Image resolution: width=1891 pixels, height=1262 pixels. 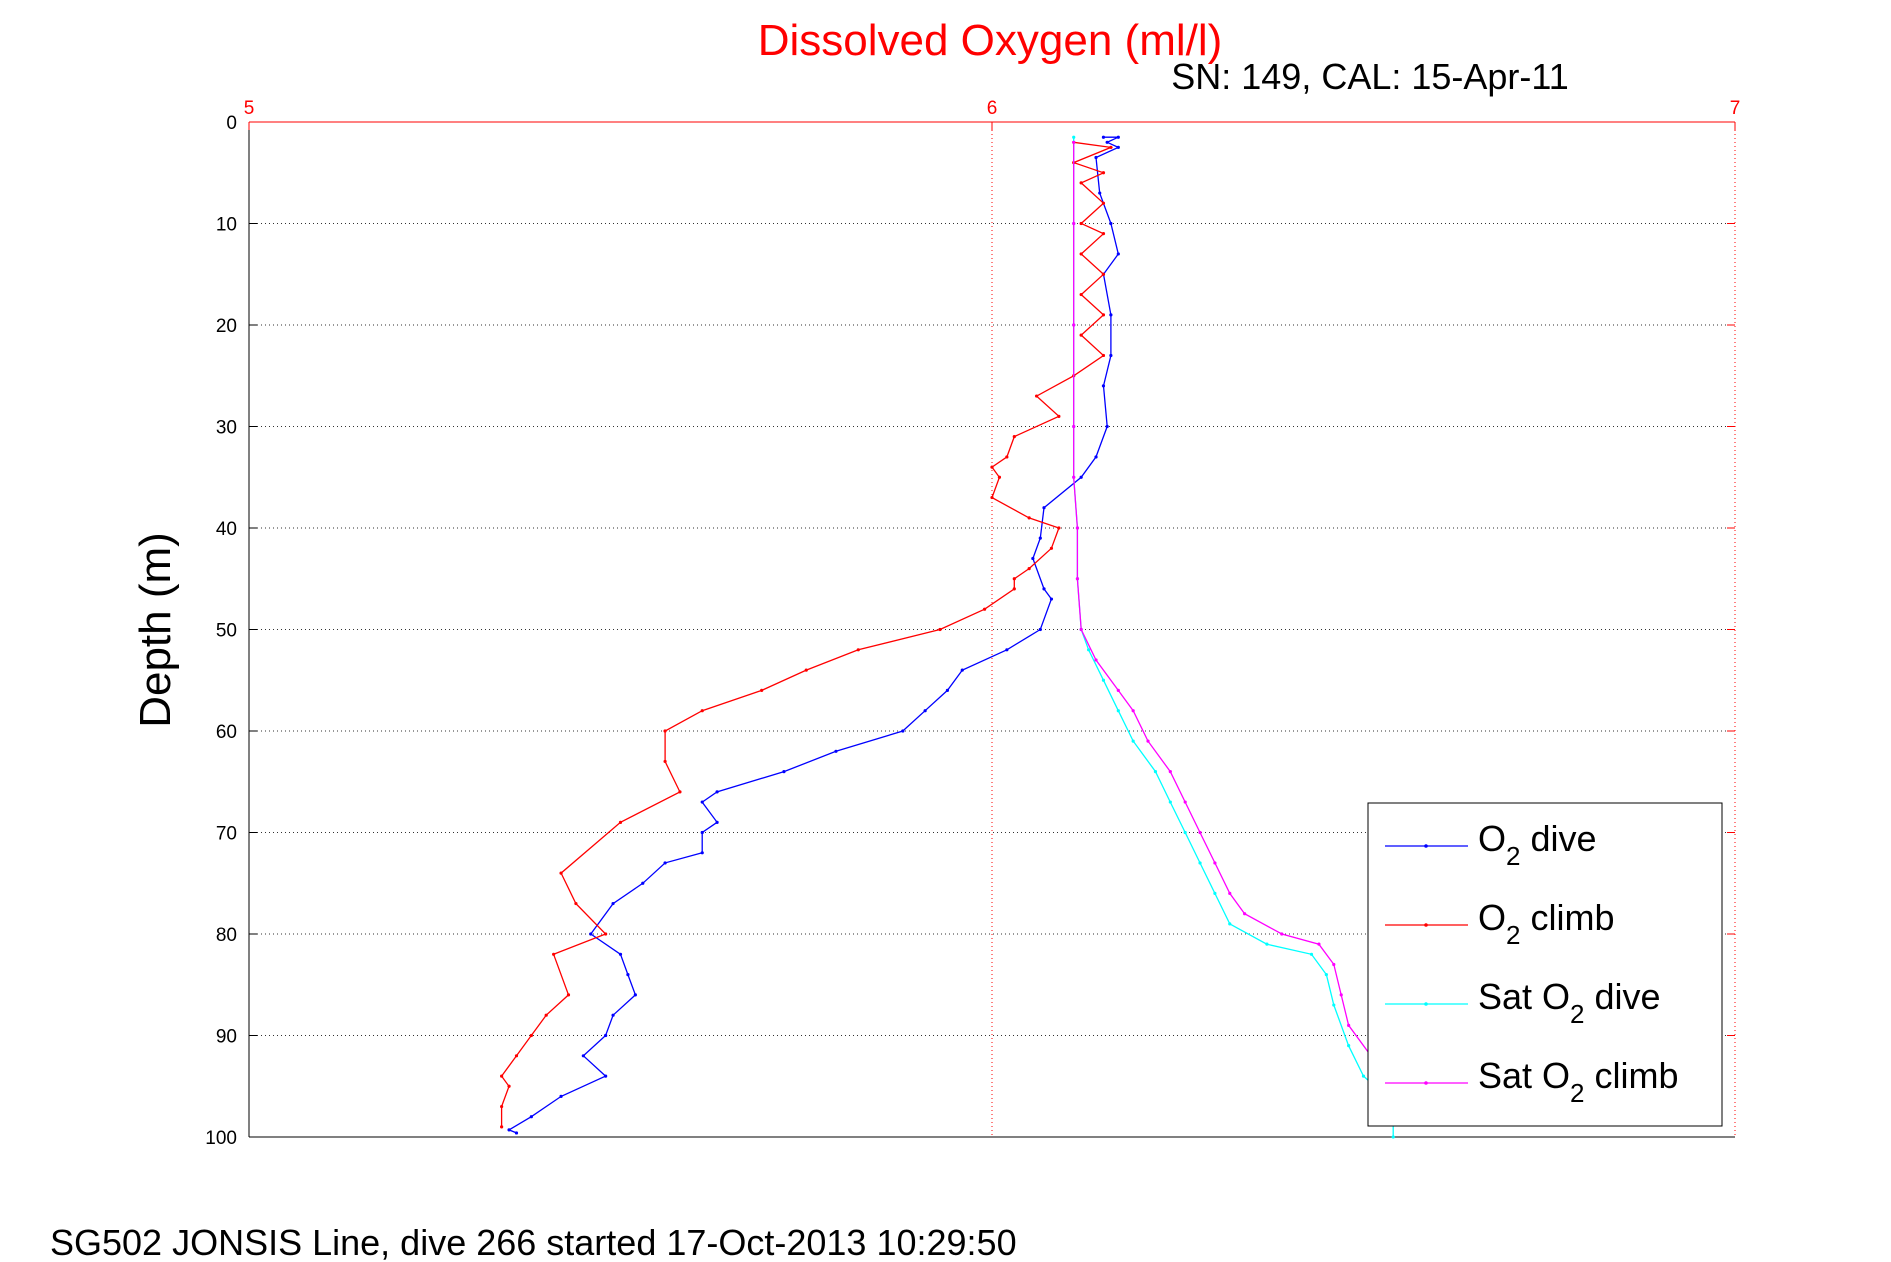 I want to click on chart-subtitle: SN: 149, CAL: 15-Apr-11, so click(x=1370, y=76).